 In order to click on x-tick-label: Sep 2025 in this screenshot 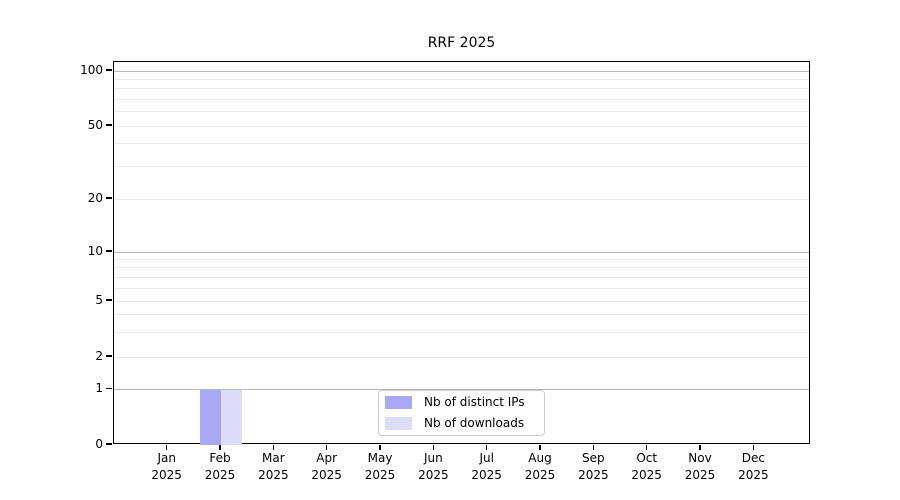, I will do `click(593, 466)`.